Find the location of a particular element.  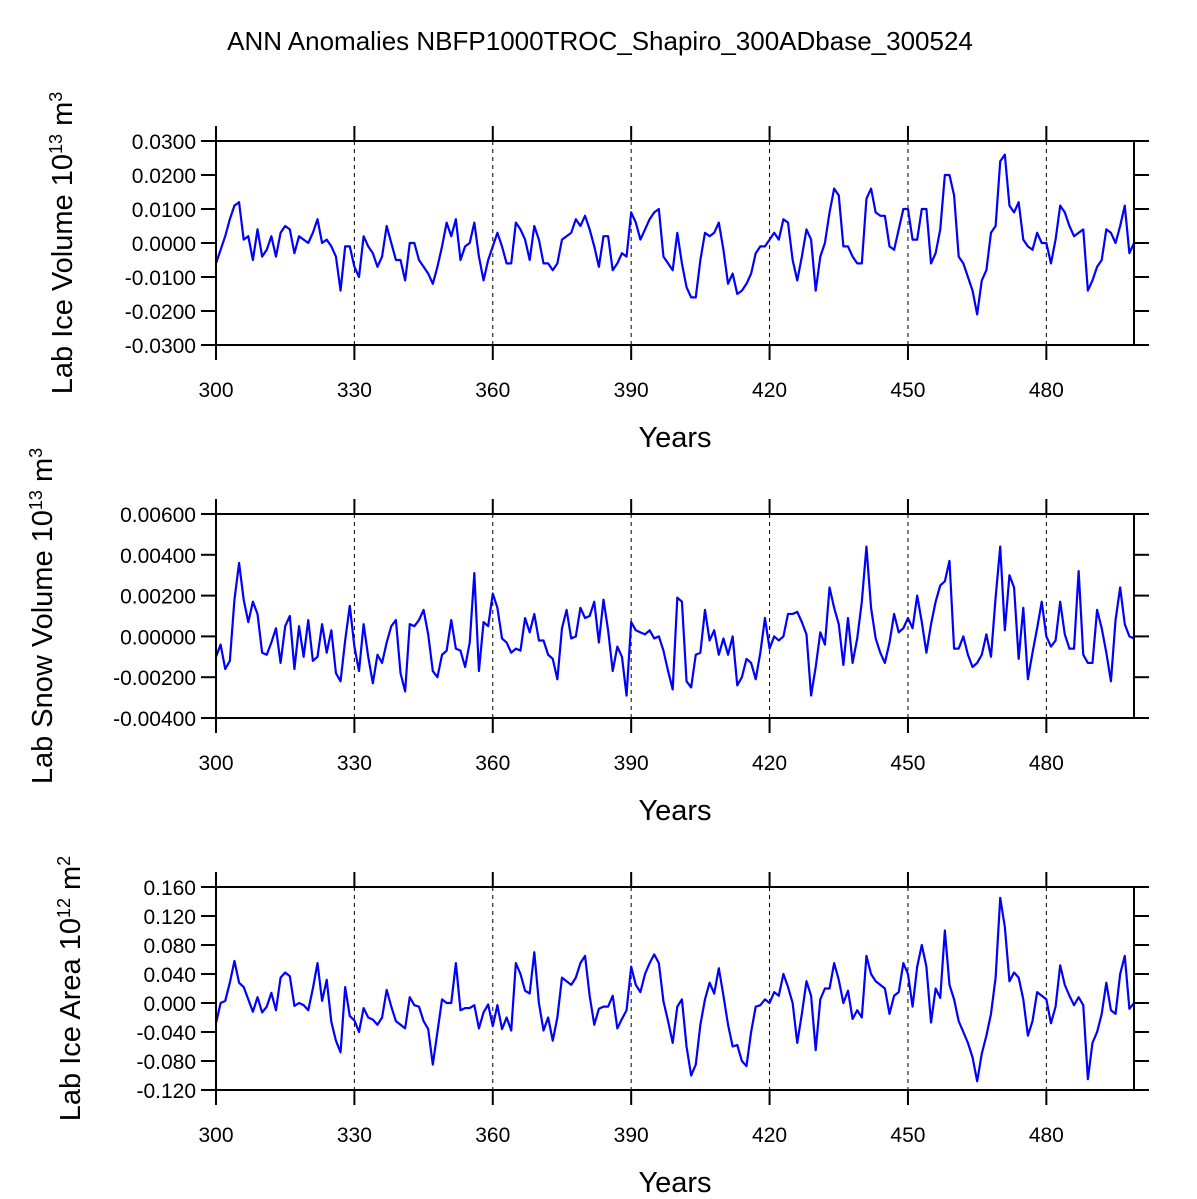

y-tick-label: 0.0100 is located at coordinates (164, 210).